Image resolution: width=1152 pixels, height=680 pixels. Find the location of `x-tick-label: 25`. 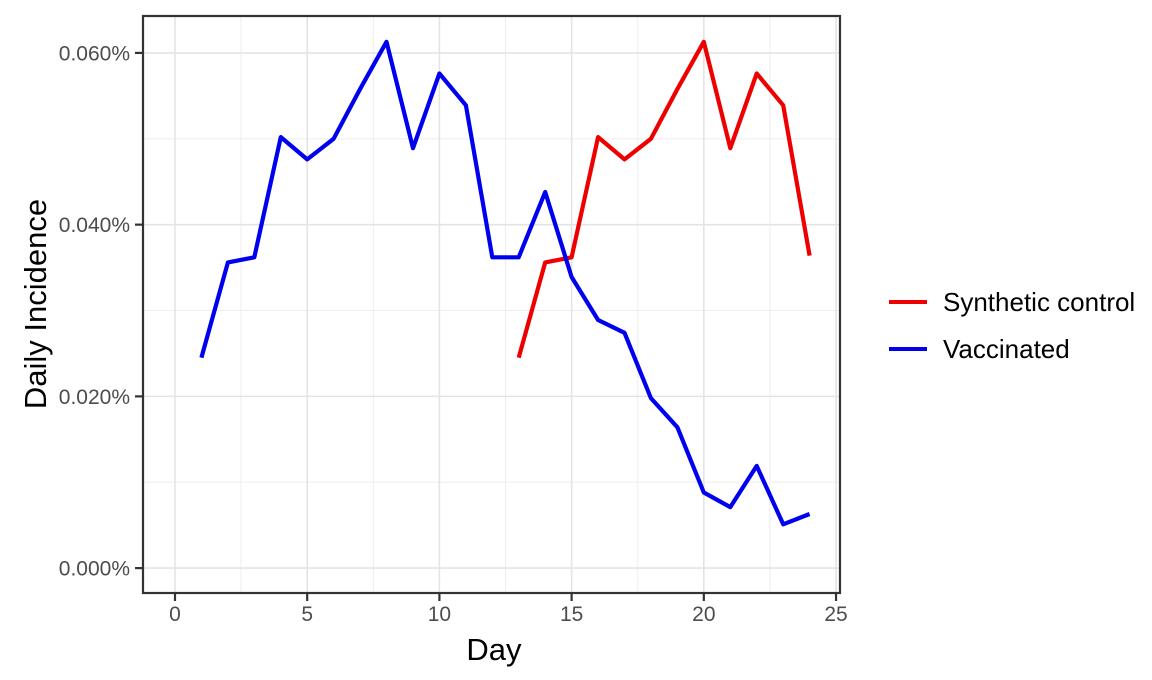

x-tick-label: 25 is located at coordinates (835, 614).